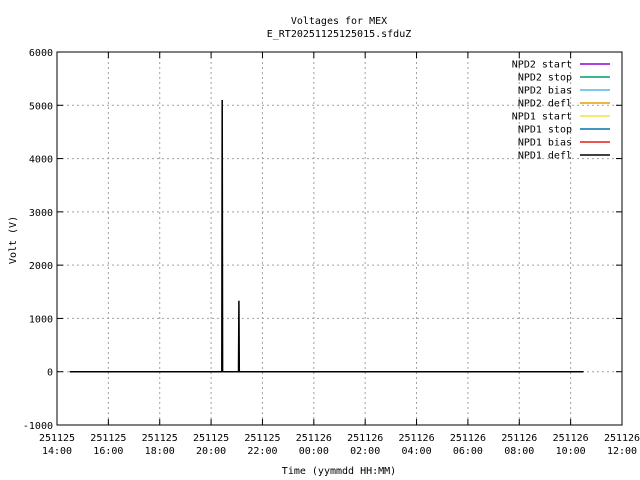 The image size is (640, 480). Describe the element at coordinates (545, 104) in the screenshot. I see `legend-label: NPD2 defl` at that location.